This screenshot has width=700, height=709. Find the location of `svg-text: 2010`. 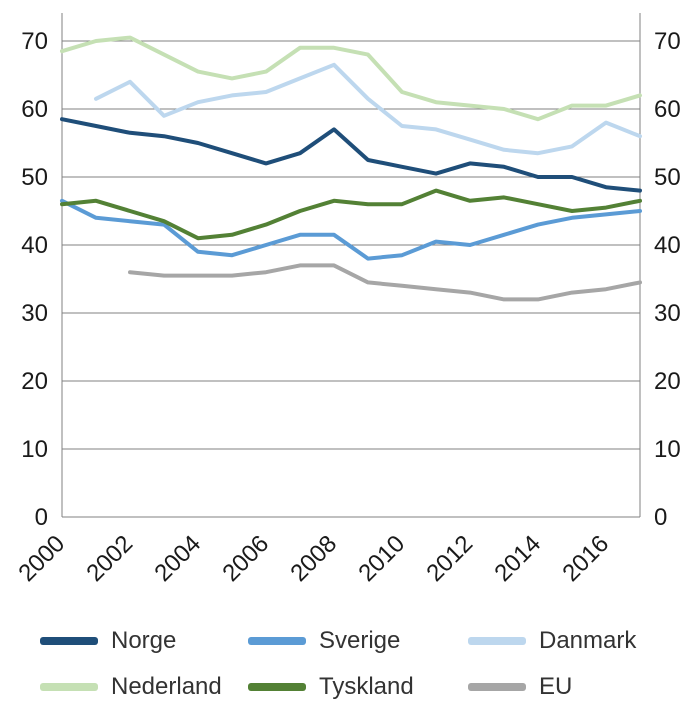

svg-text: 2010 is located at coordinates (381, 558).